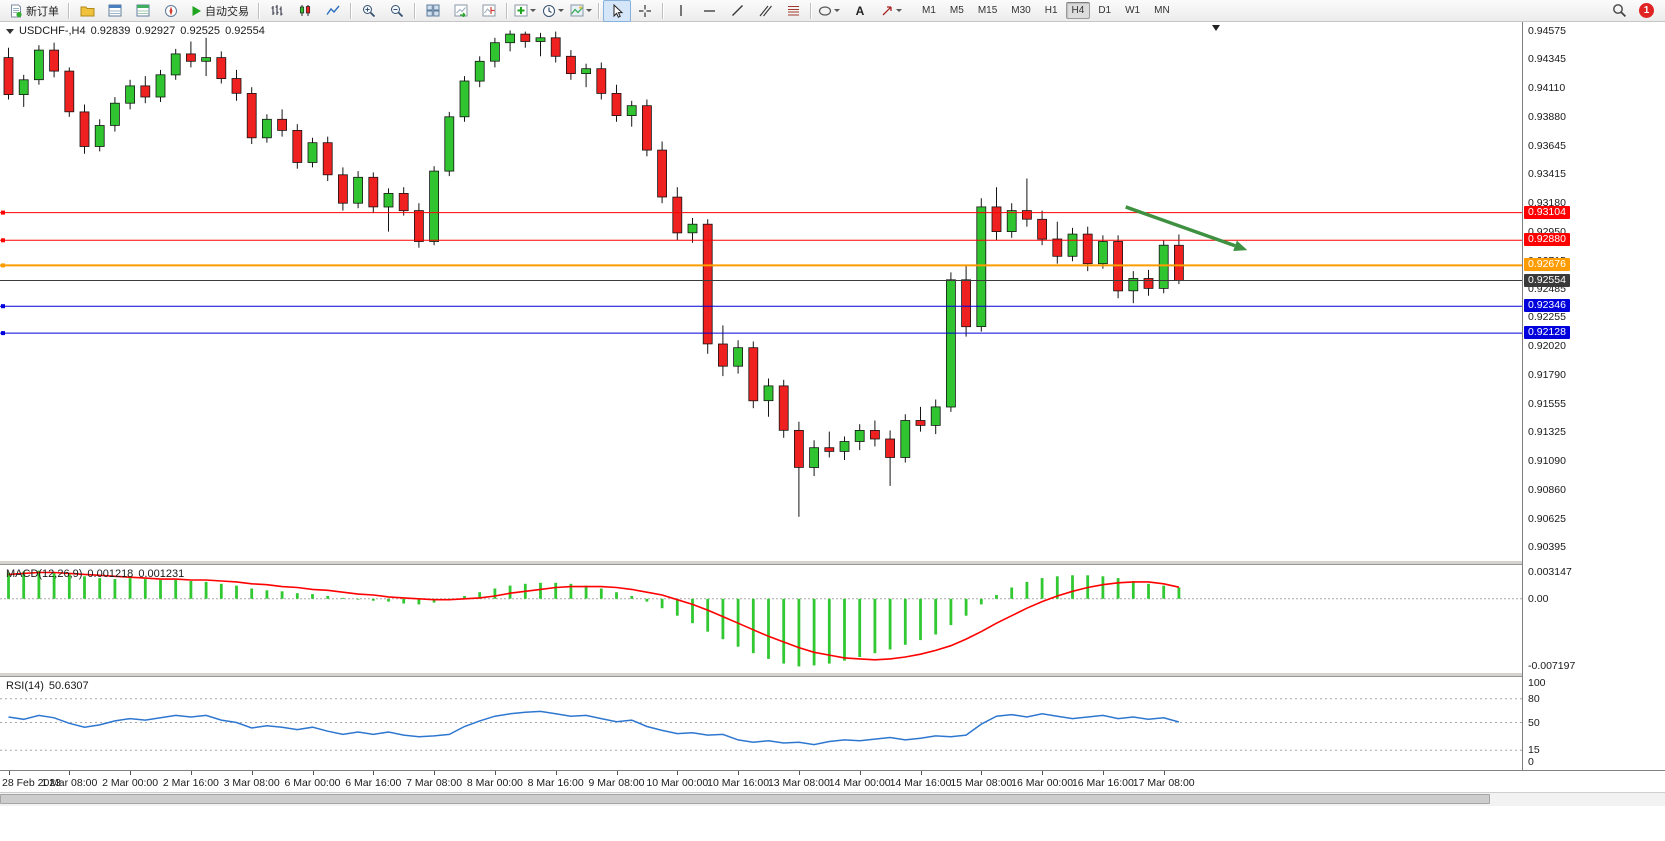 Image resolution: width=1665 pixels, height=841 pixels. Describe the element at coordinates (677, 783) in the screenshot. I see `time-label: 10 Mar 00:00` at that location.